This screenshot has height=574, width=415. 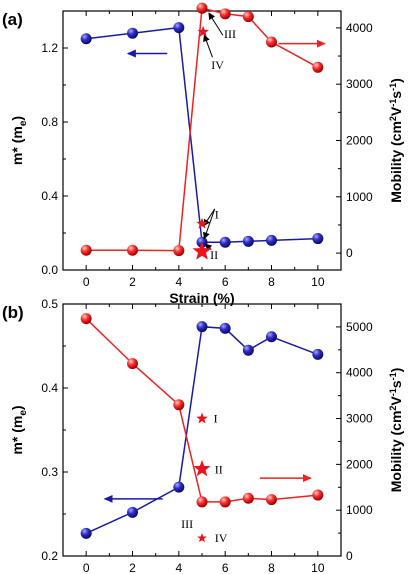 What do you see at coordinates (359, 327) in the screenshot?
I see `y-right-tick-label: 5000` at bounding box center [359, 327].